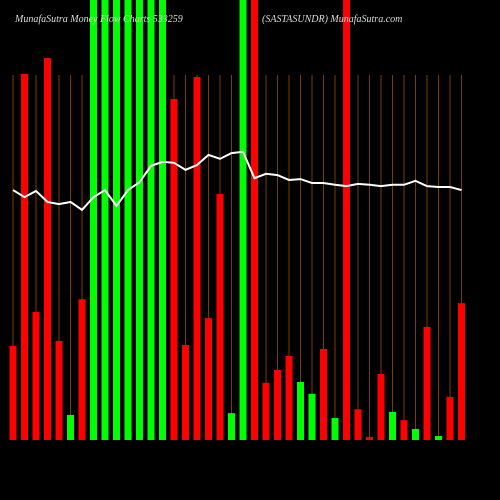 The width and height of the screenshot is (500, 500). Describe the element at coordinates (332, 19) in the screenshot. I see `chart-subtitle: (SASTASUNDR) MunafaSutra.com` at that location.